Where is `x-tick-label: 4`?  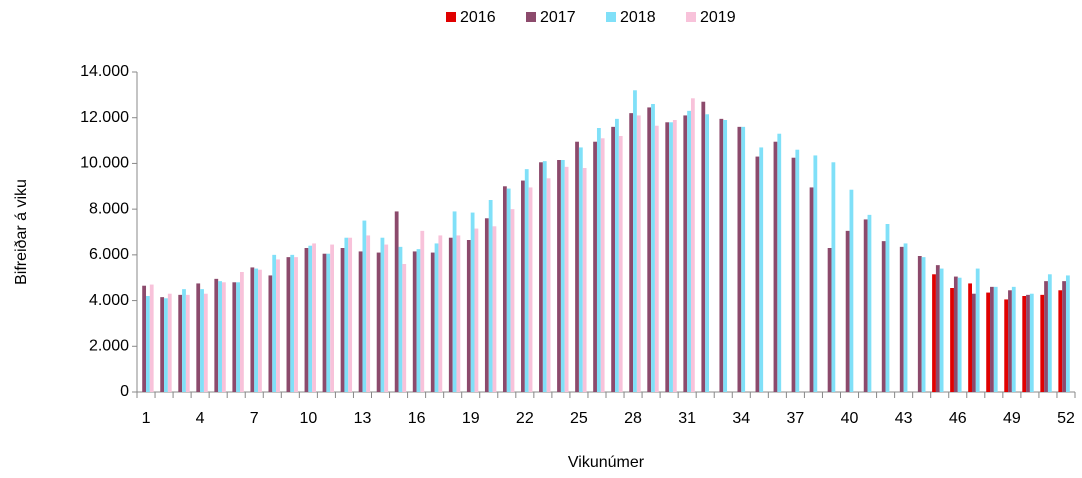
x-tick-label: 4 is located at coordinates (200, 418).